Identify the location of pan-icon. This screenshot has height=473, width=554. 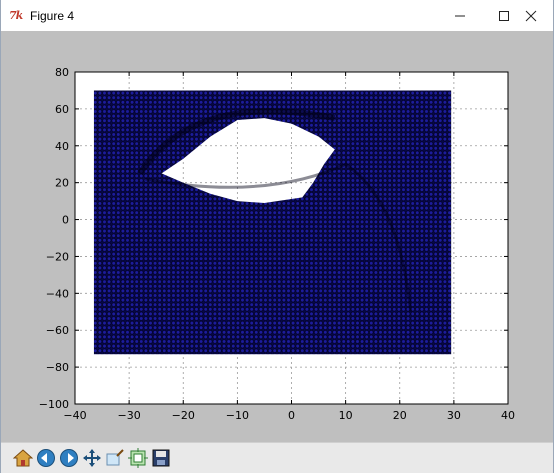
(92, 458).